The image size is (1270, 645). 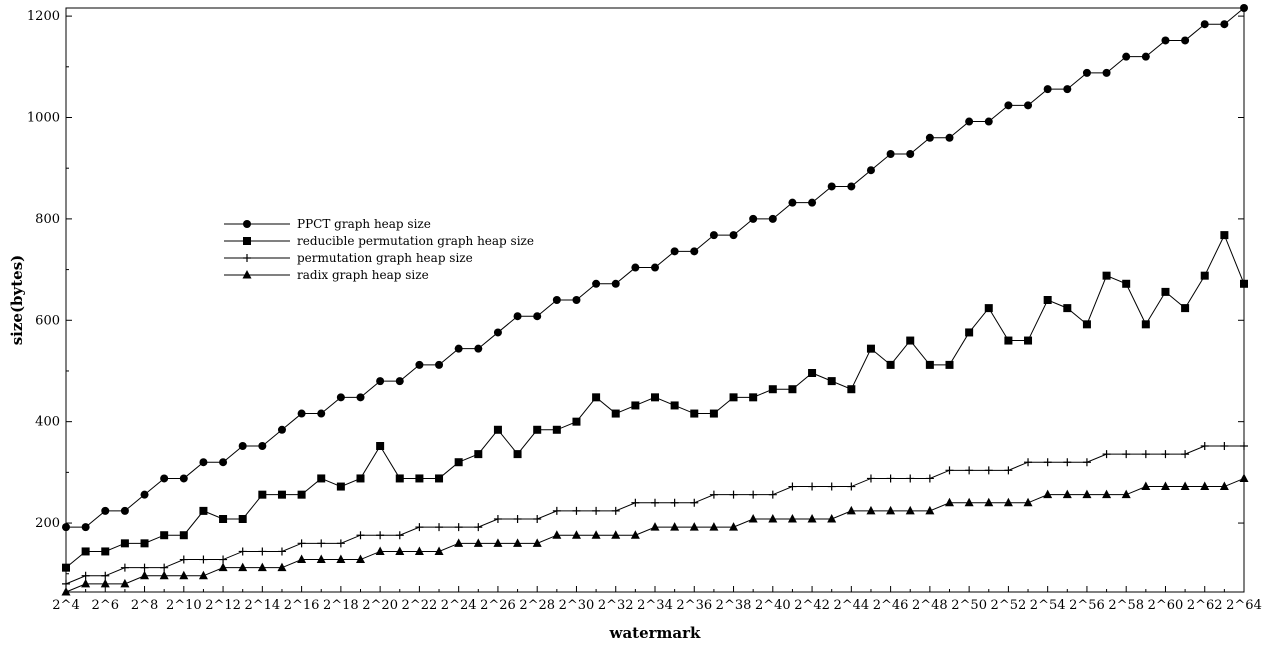 What do you see at coordinates (415, 241) in the screenshot?
I see `legend-label: reducible permutation graph heap size` at bounding box center [415, 241].